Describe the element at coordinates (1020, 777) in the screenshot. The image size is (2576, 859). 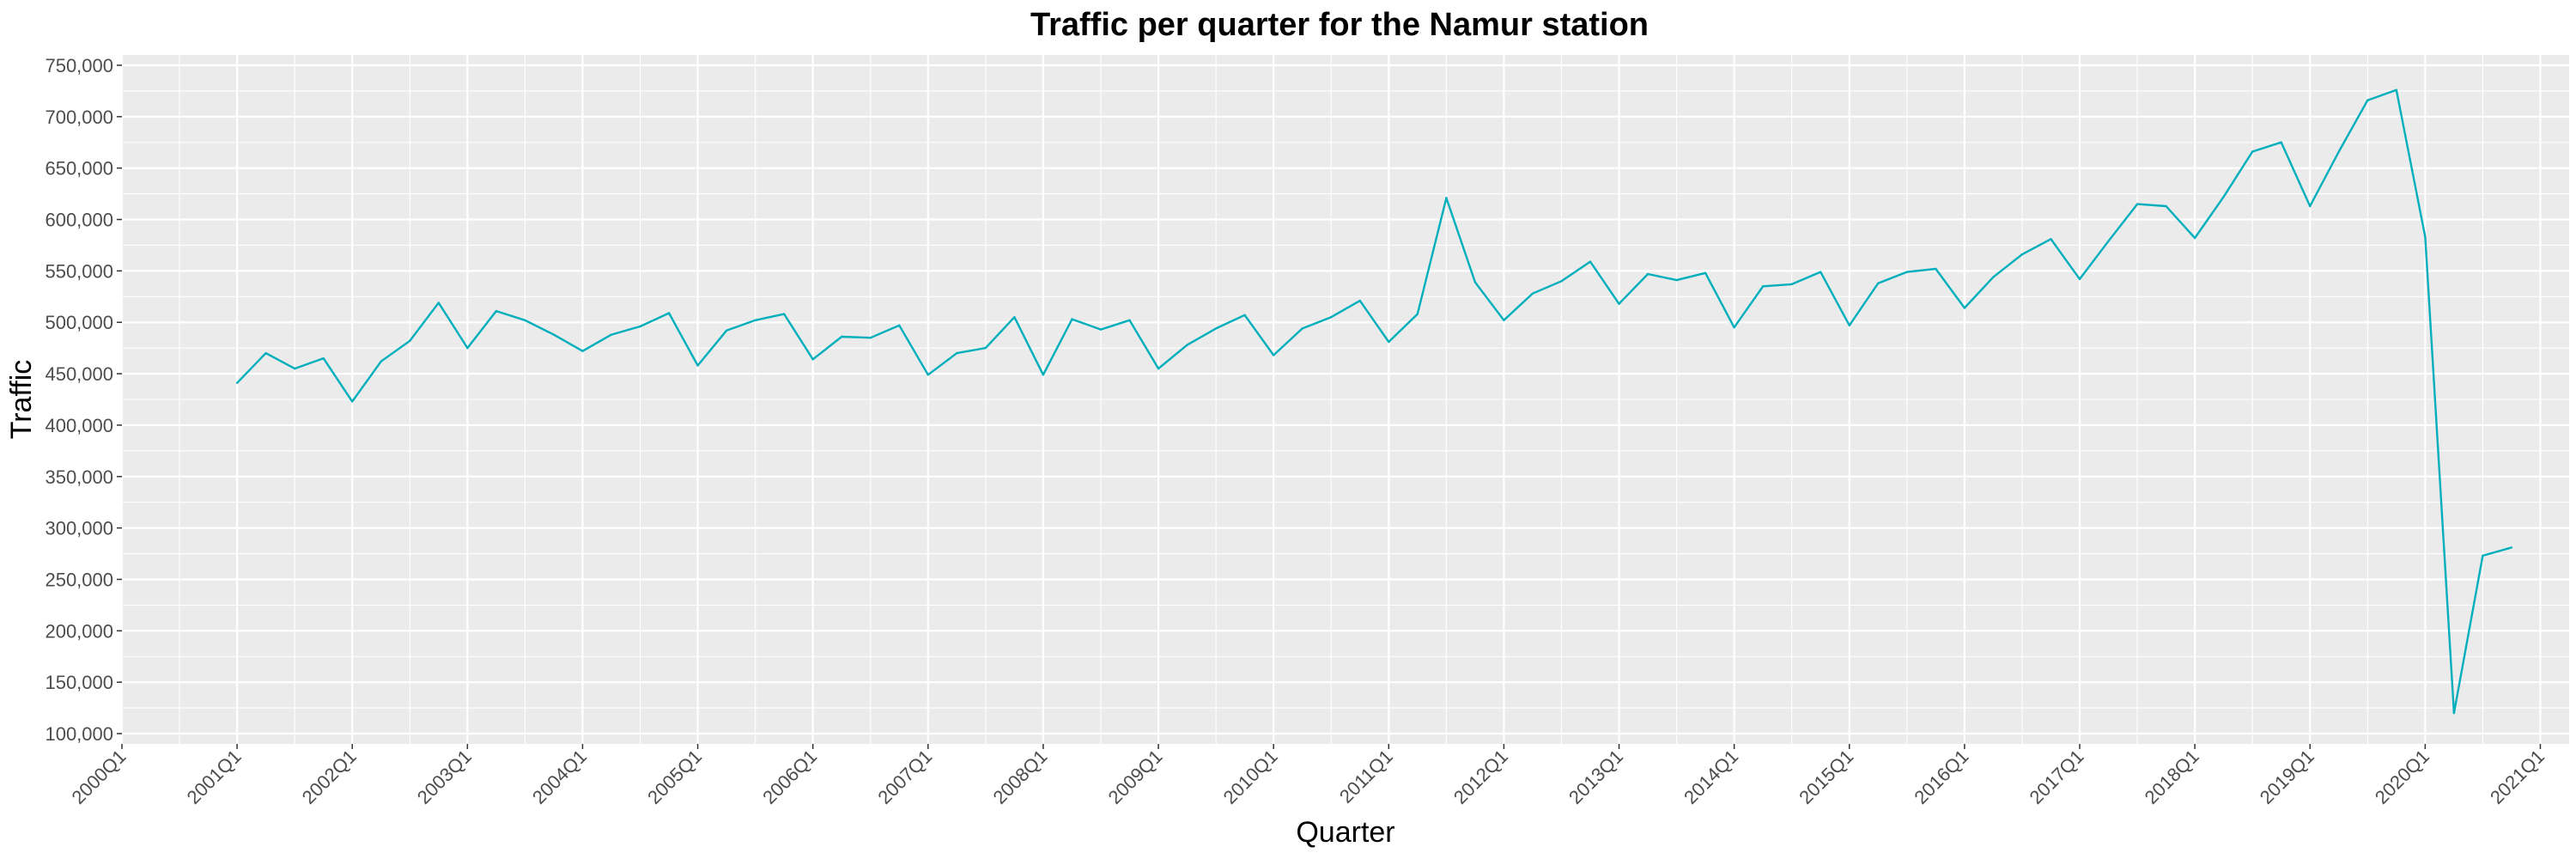
I see `x-tick-label: 2008Q1` at that location.